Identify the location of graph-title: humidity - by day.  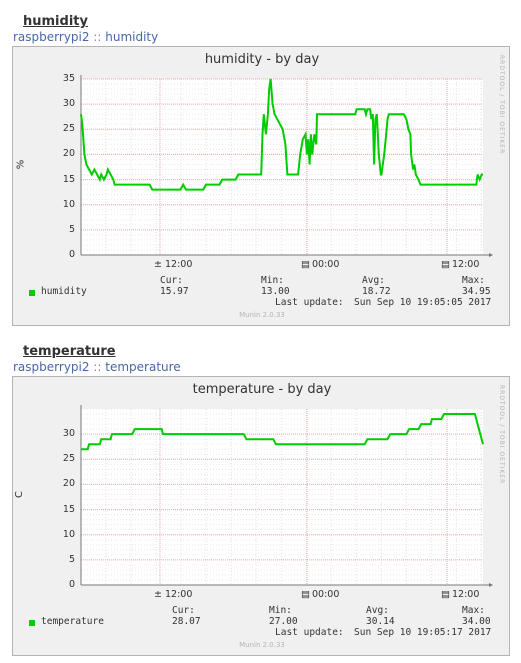
(262, 59).